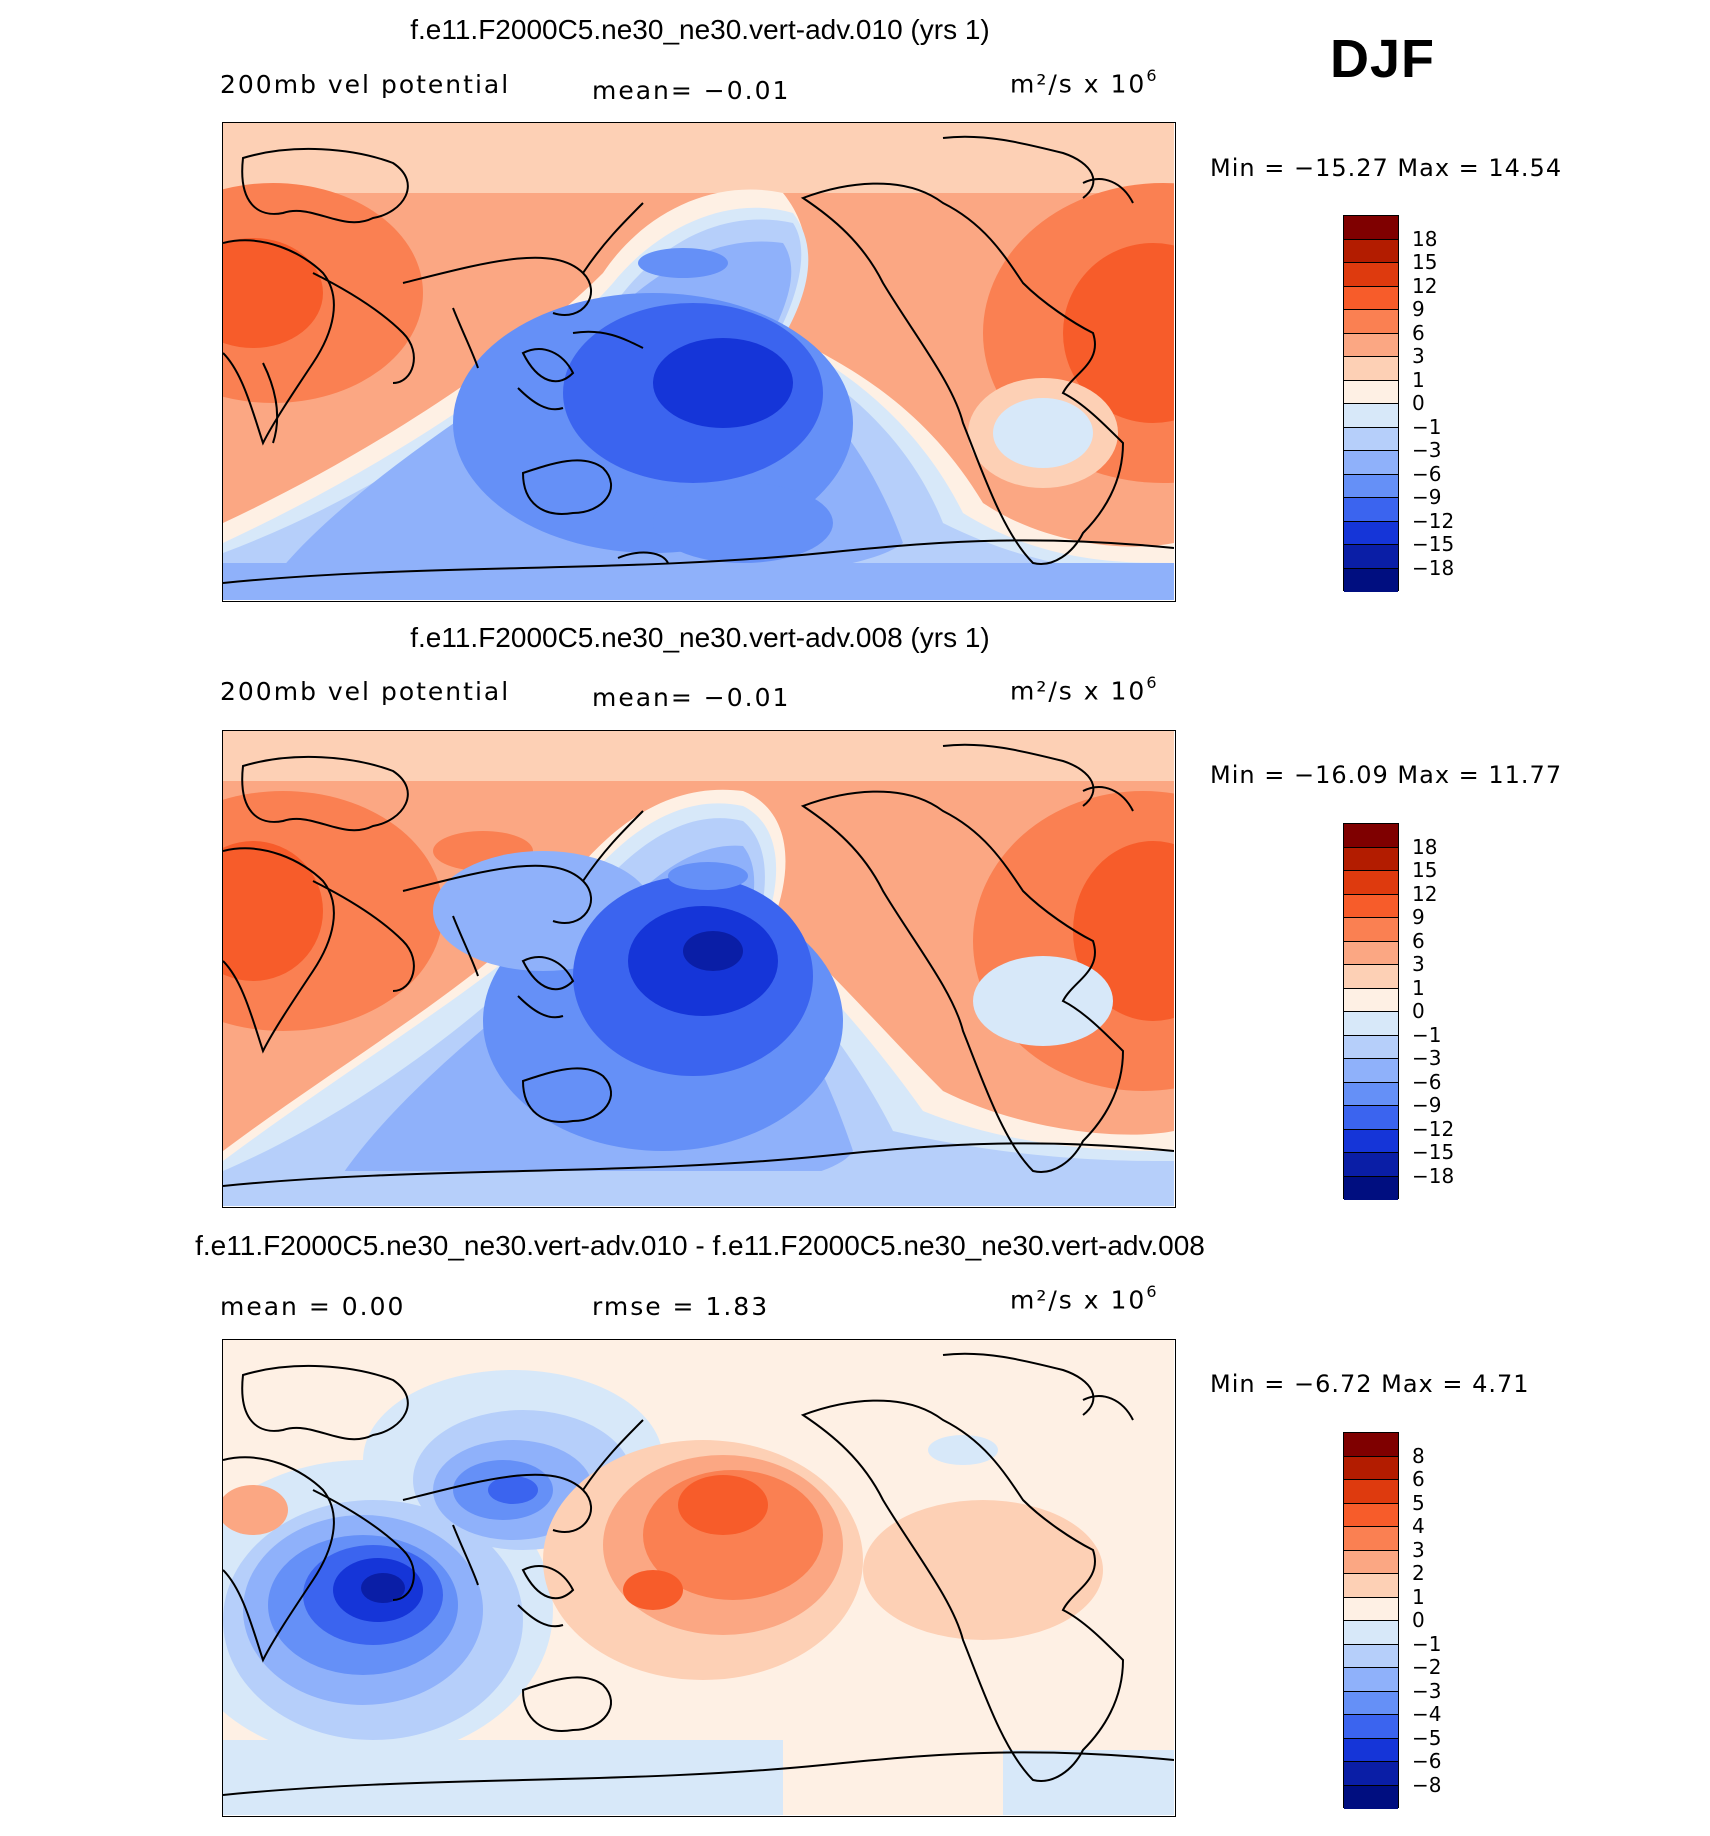  Describe the element at coordinates (1427, 1667) in the screenshot. I see `colorbar-tick-label: −2` at that location.